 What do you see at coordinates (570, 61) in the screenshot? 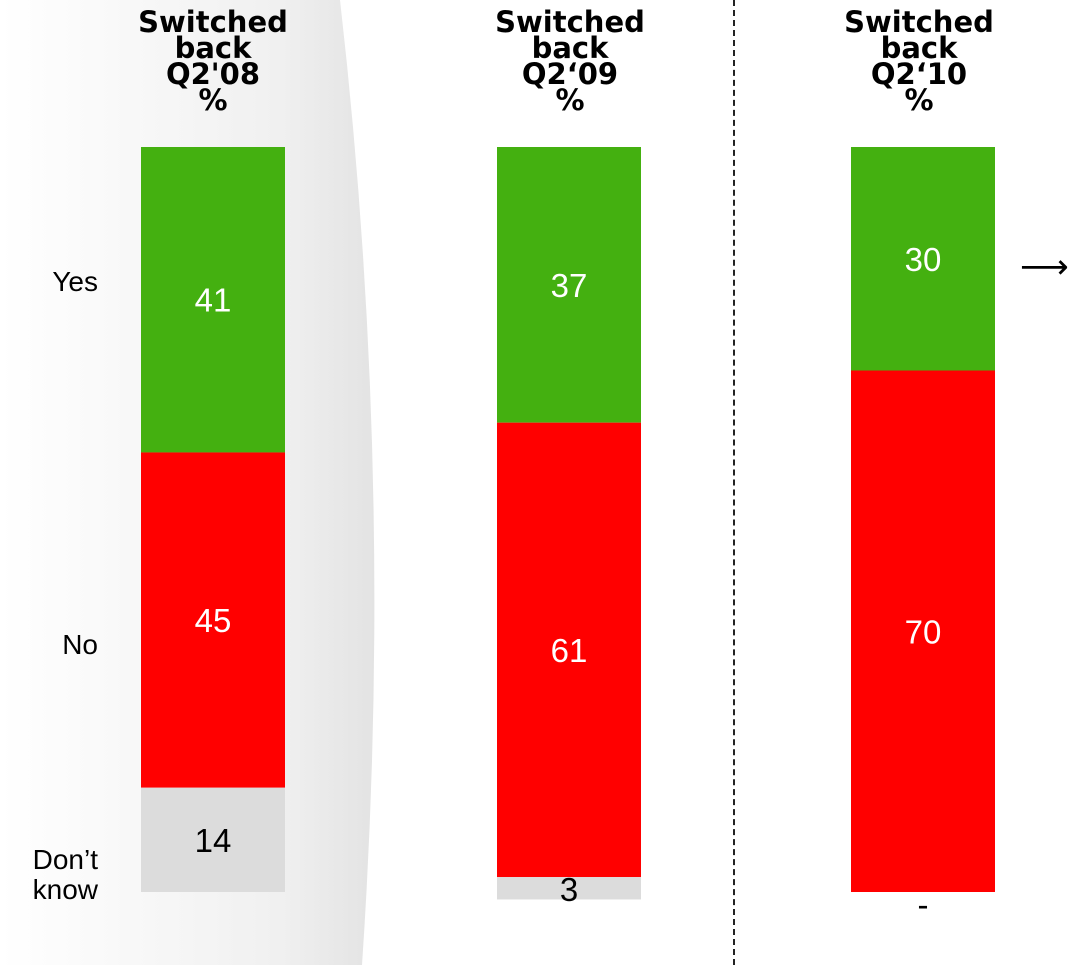
I see `column-header-q2-09: Switched back Q2‘09%` at bounding box center [570, 61].